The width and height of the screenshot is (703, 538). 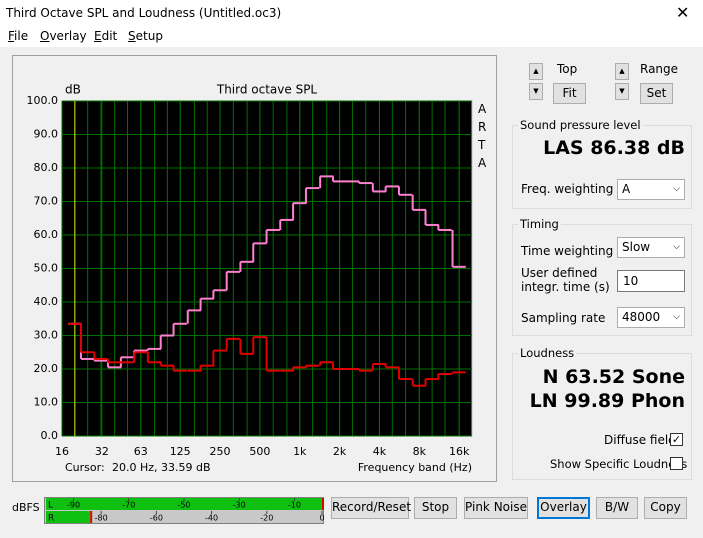 What do you see at coordinates (128, 505) in the screenshot?
I see `meter-tick-label: -70` at bounding box center [128, 505].